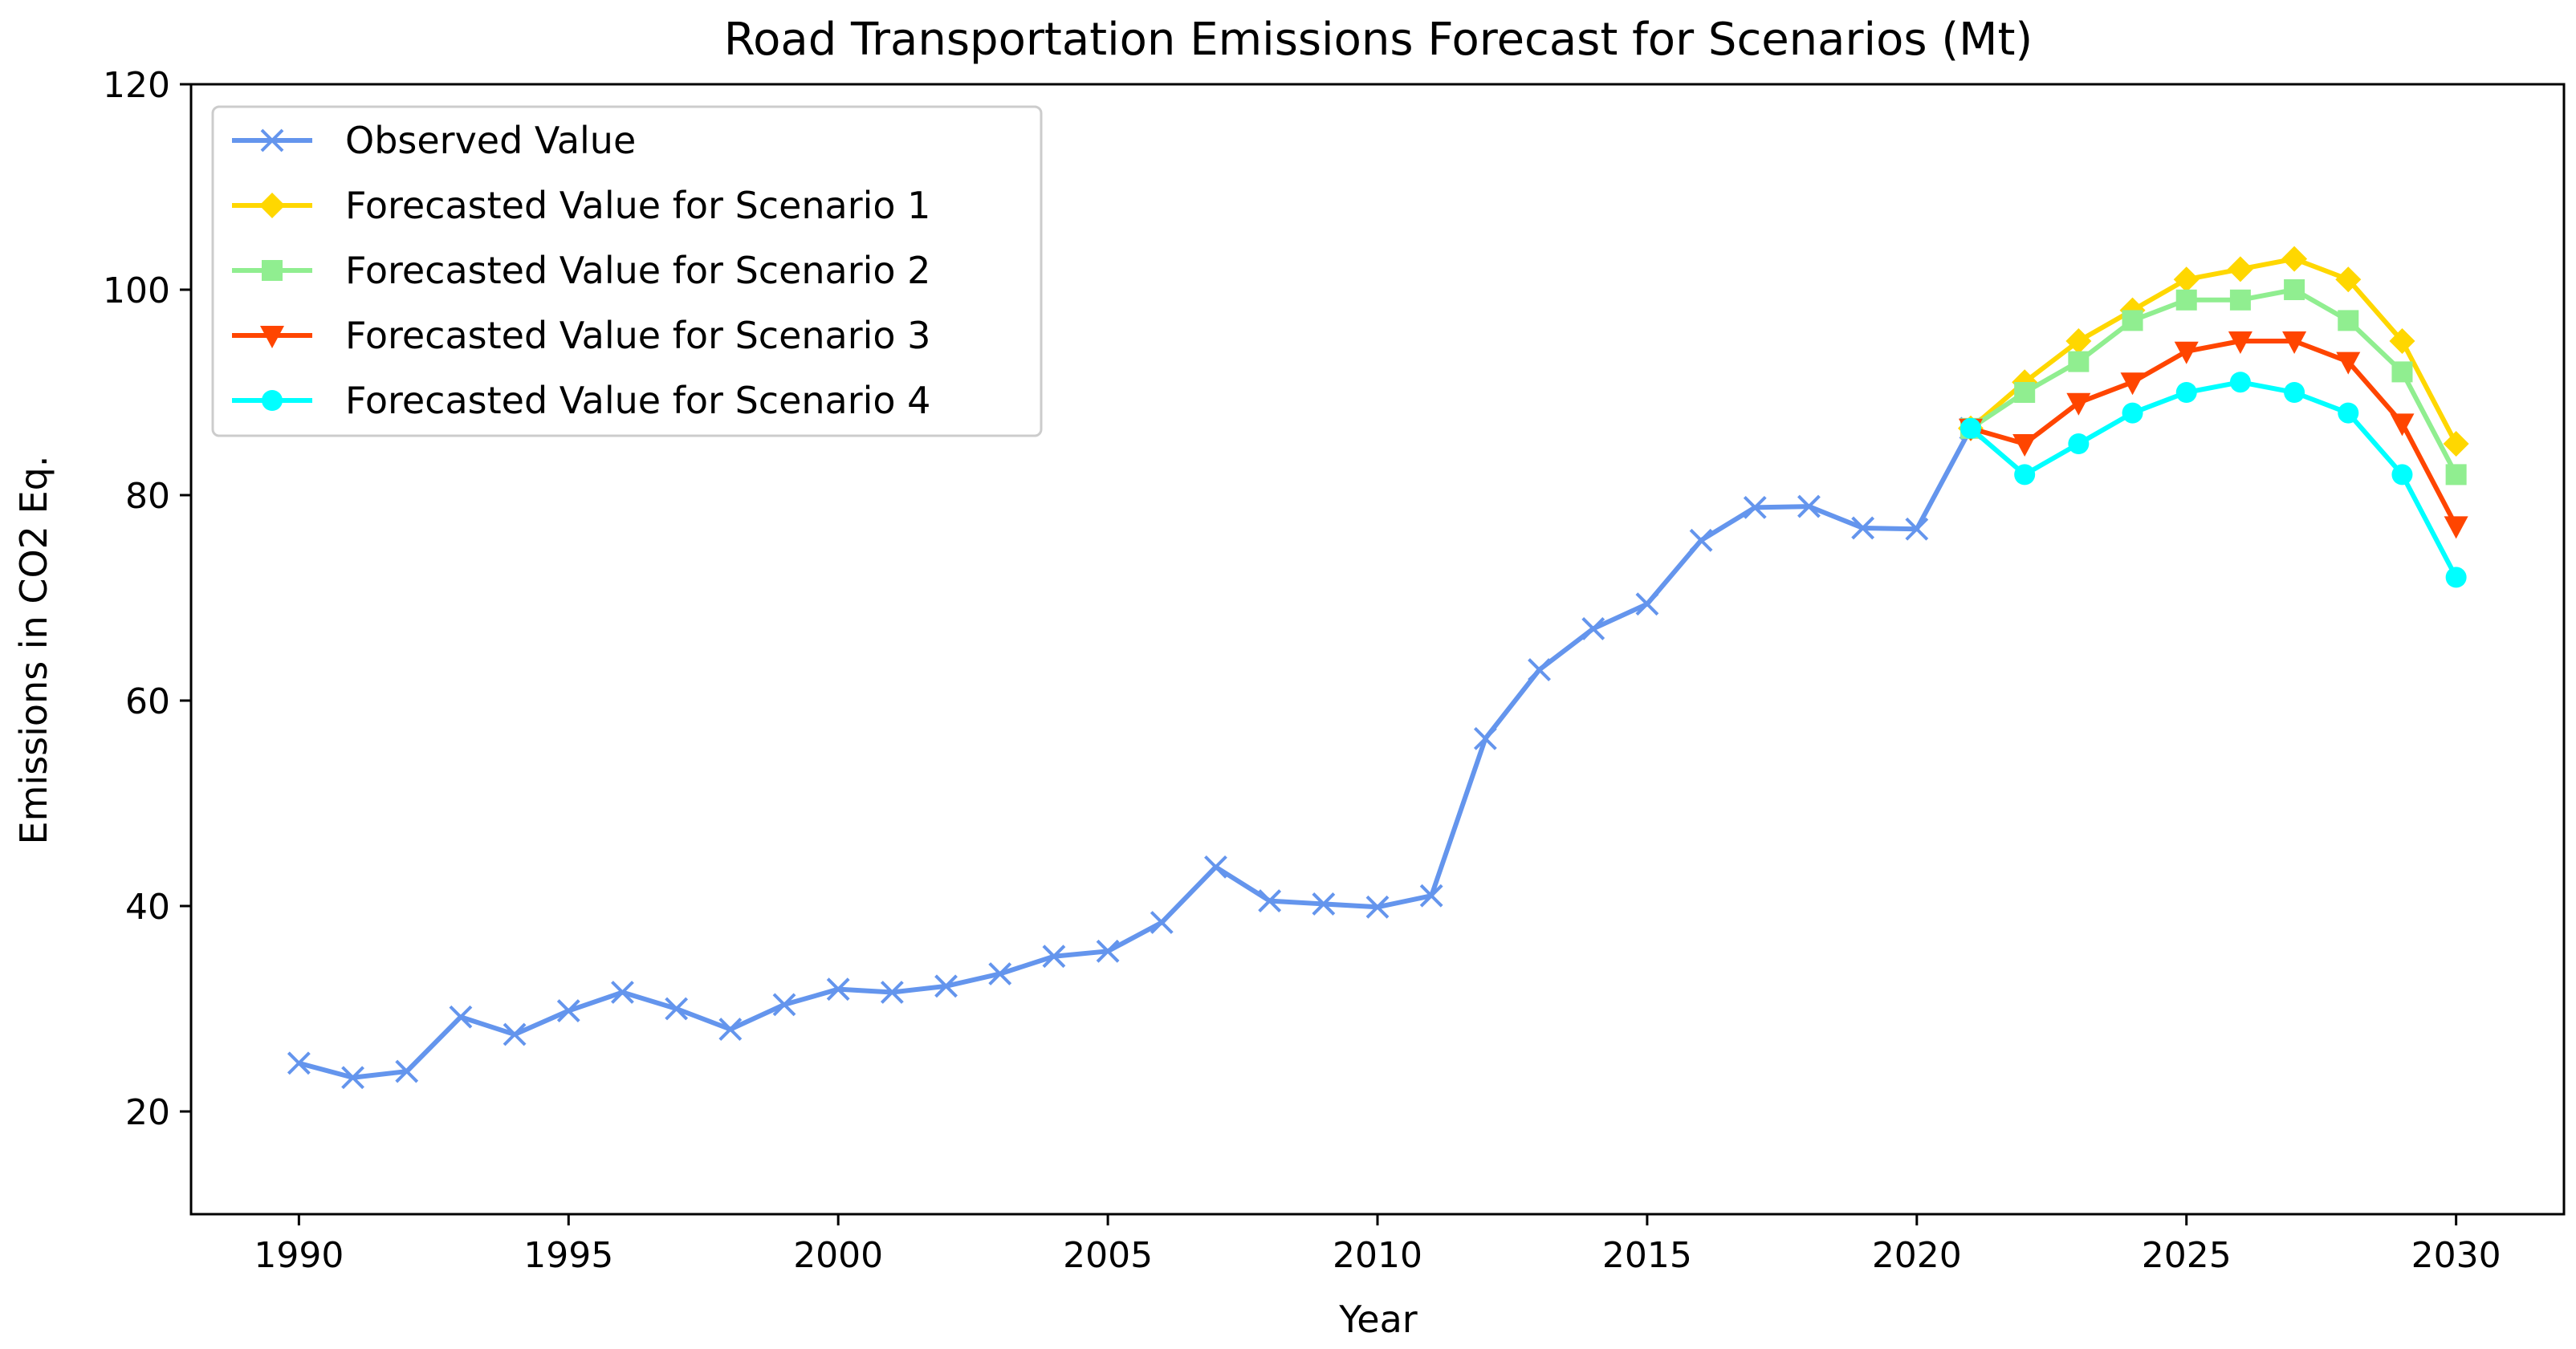 This screenshot has height=1349, width=2576. Describe the element at coordinates (1647, 1255) in the screenshot. I see `x-tick-label: 2015` at that location.